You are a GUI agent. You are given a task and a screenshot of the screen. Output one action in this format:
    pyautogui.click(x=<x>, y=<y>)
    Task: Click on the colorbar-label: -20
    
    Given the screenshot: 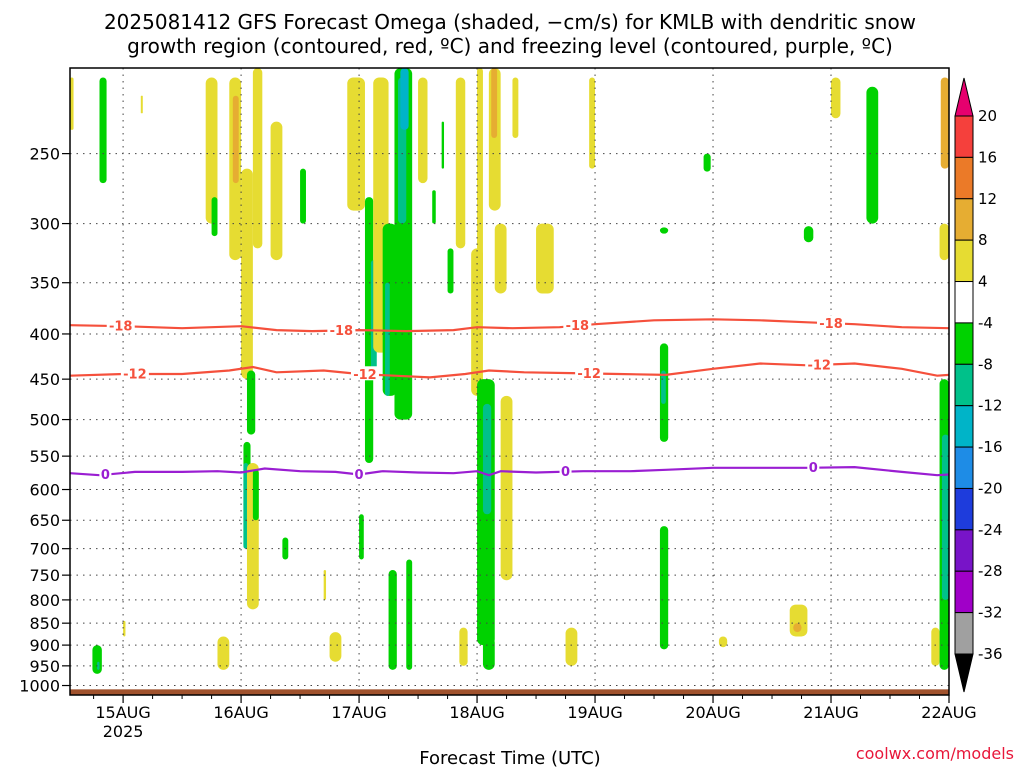 What is the action you would take?
    pyautogui.click(x=990, y=488)
    